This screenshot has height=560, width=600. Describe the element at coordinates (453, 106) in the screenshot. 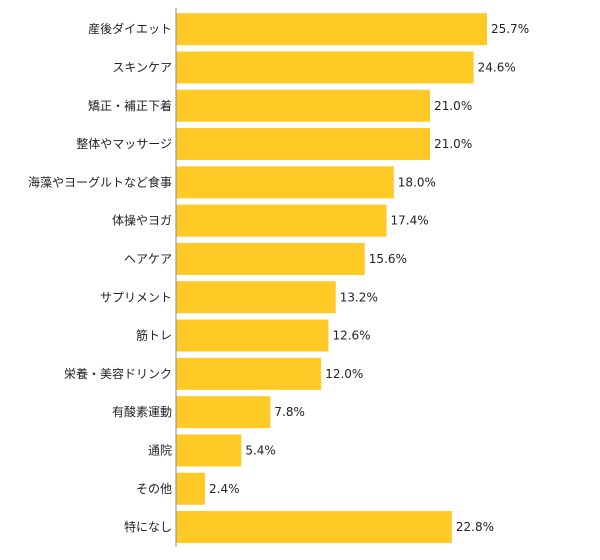

I see `value-label-2: 21.0%` at that location.